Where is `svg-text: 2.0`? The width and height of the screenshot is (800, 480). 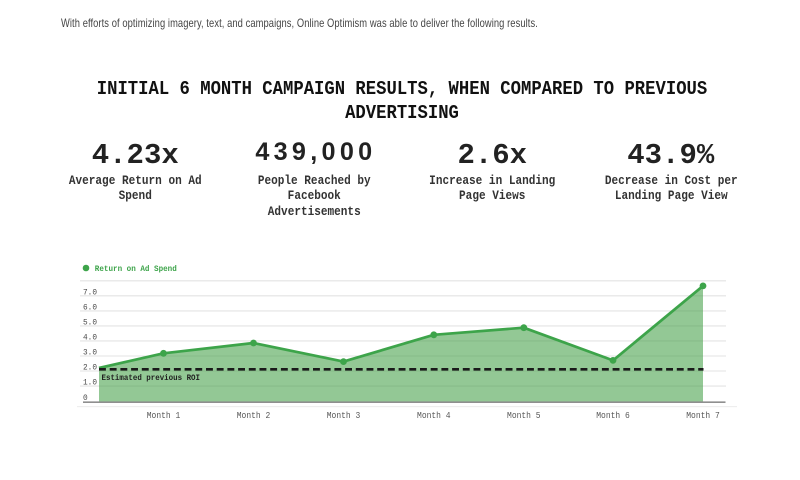
svg-text: 2.0 is located at coordinates (90, 368).